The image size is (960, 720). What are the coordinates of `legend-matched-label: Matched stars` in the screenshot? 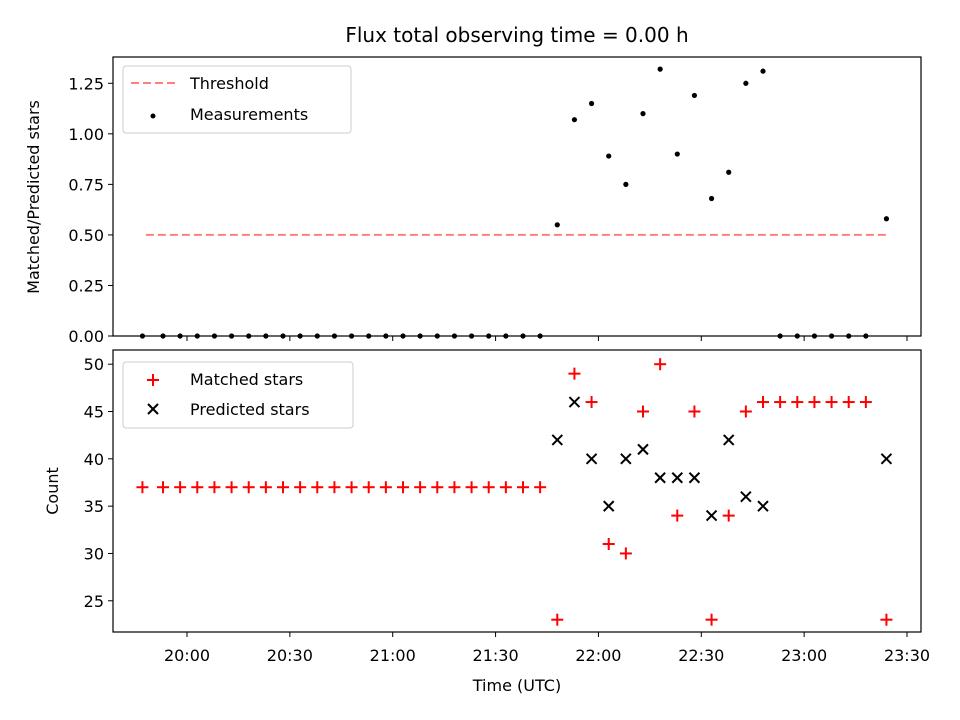 It's located at (246, 379).